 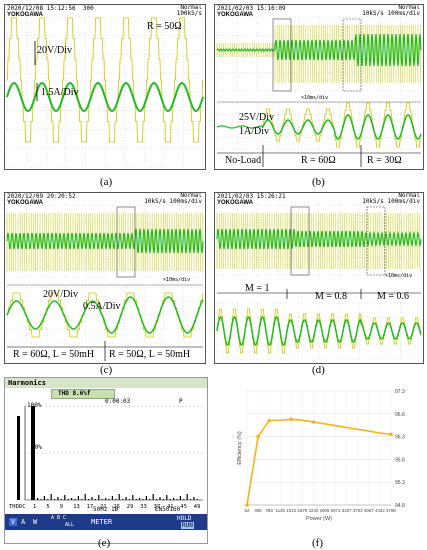 I want to click on y-100-label: 100%, so click(x=34, y=405).